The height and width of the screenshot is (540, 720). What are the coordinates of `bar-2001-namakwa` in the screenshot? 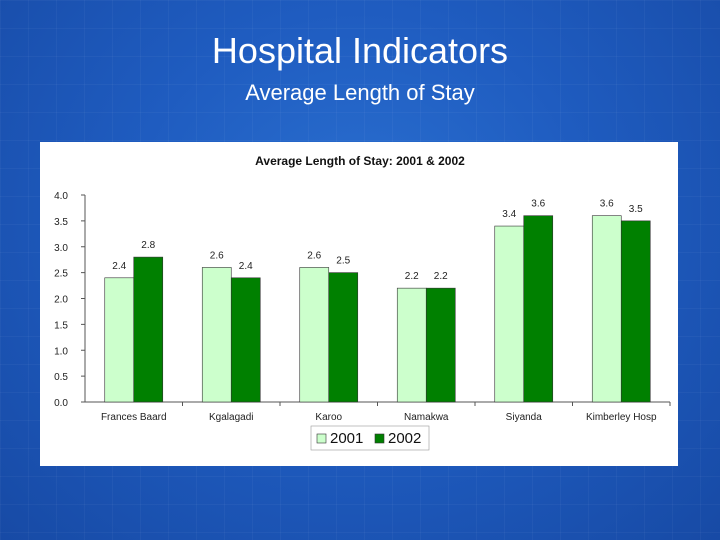 It's located at (411, 345).